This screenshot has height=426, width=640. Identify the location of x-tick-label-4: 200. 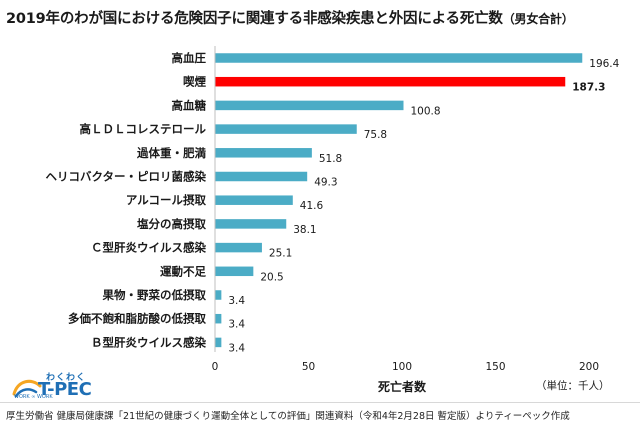
(589, 367).